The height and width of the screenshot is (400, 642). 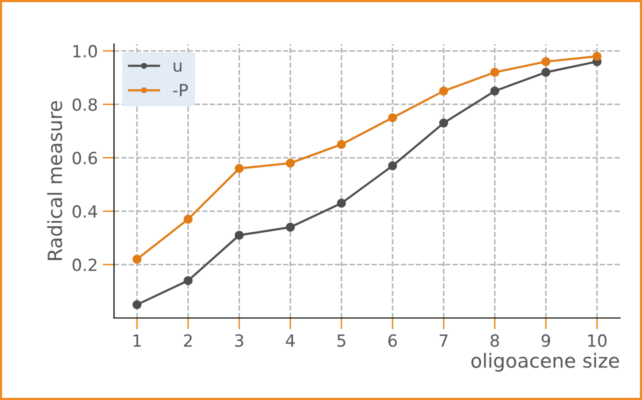 I want to click on x-tick-label: 2, so click(x=188, y=340).